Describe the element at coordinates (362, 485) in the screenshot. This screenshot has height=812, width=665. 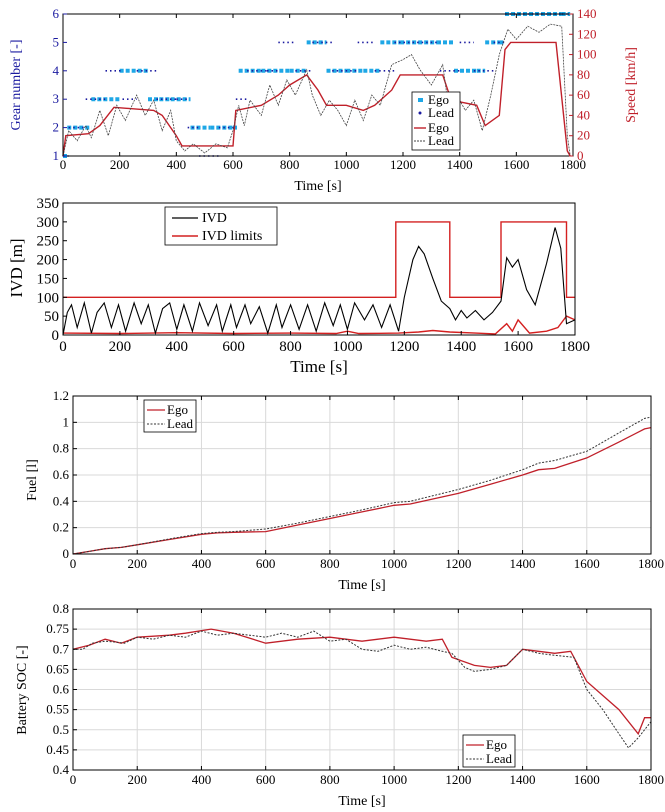
I see `fuel-lead-line` at that location.